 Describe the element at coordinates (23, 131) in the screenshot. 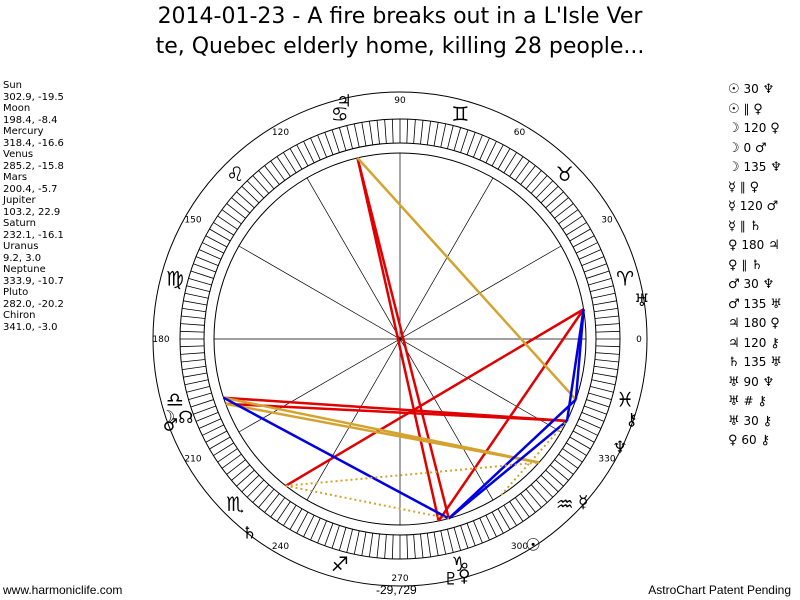

I see `planet-name: Mercury` at that location.